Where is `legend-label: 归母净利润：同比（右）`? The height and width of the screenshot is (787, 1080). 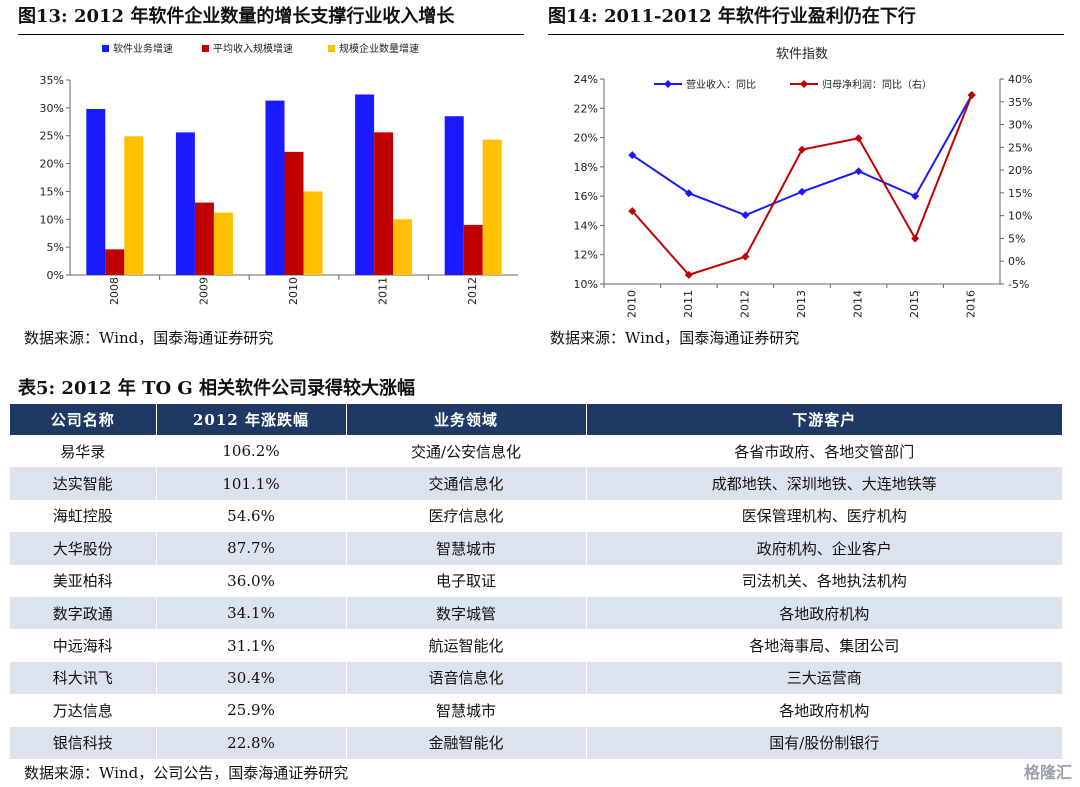
legend-label: 归母净利润：同比（右） is located at coordinates (877, 84).